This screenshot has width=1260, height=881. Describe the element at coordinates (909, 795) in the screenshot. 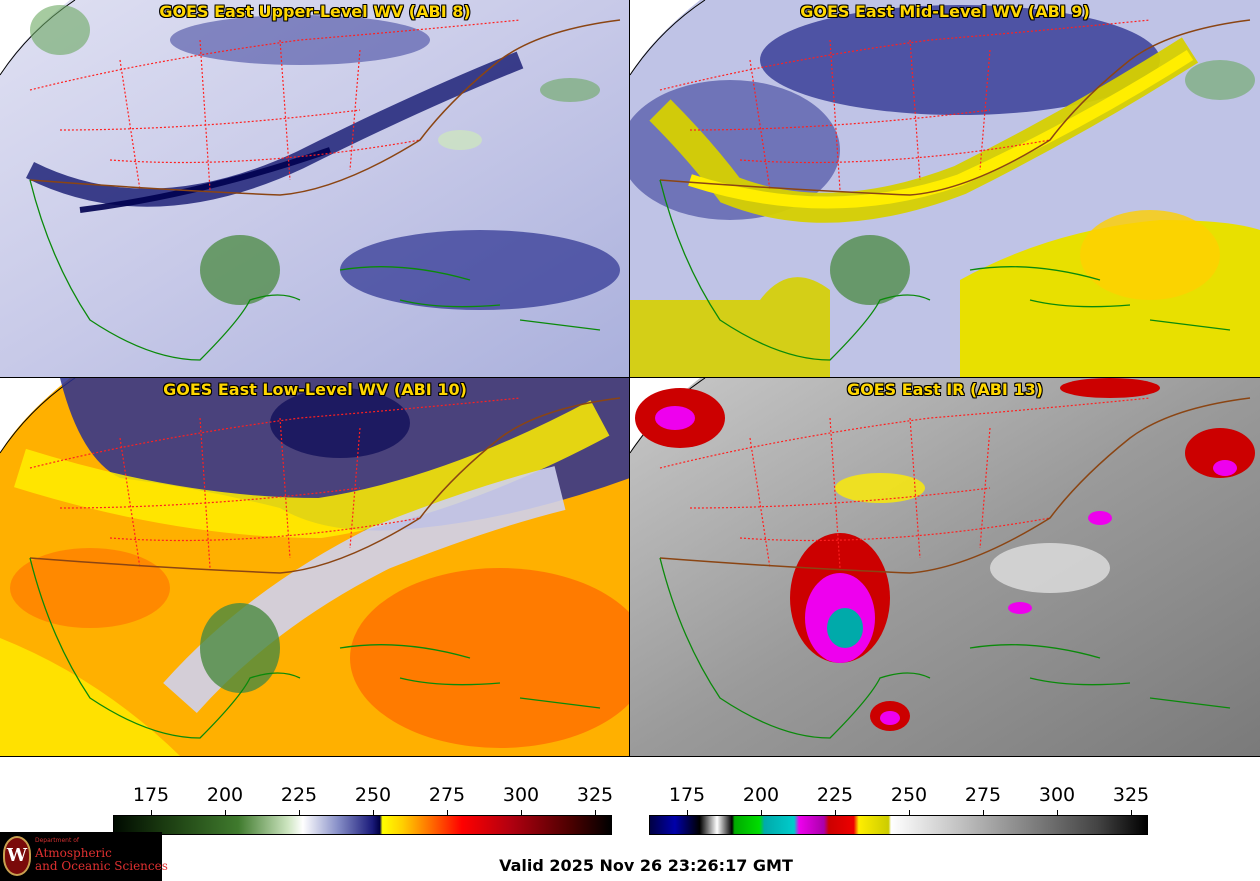

I see `ir-tick-label: 250` at that location.